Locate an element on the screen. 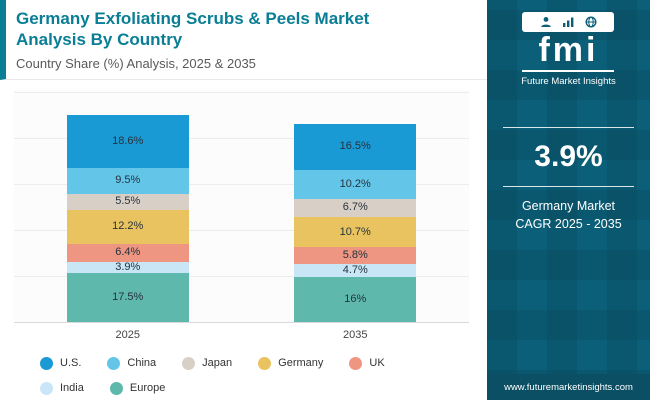 This screenshot has height=400, width=650. legend-item-india: India is located at coordinates (62, 388).